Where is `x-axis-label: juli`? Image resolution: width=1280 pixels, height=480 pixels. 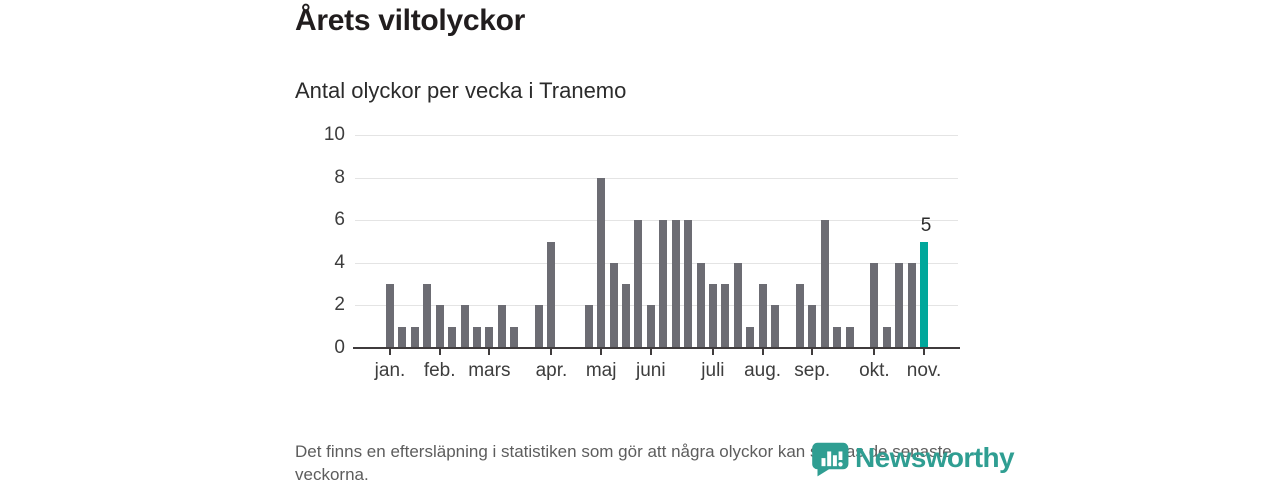
x-axis-label: juli is located at coordinates (713, 370).